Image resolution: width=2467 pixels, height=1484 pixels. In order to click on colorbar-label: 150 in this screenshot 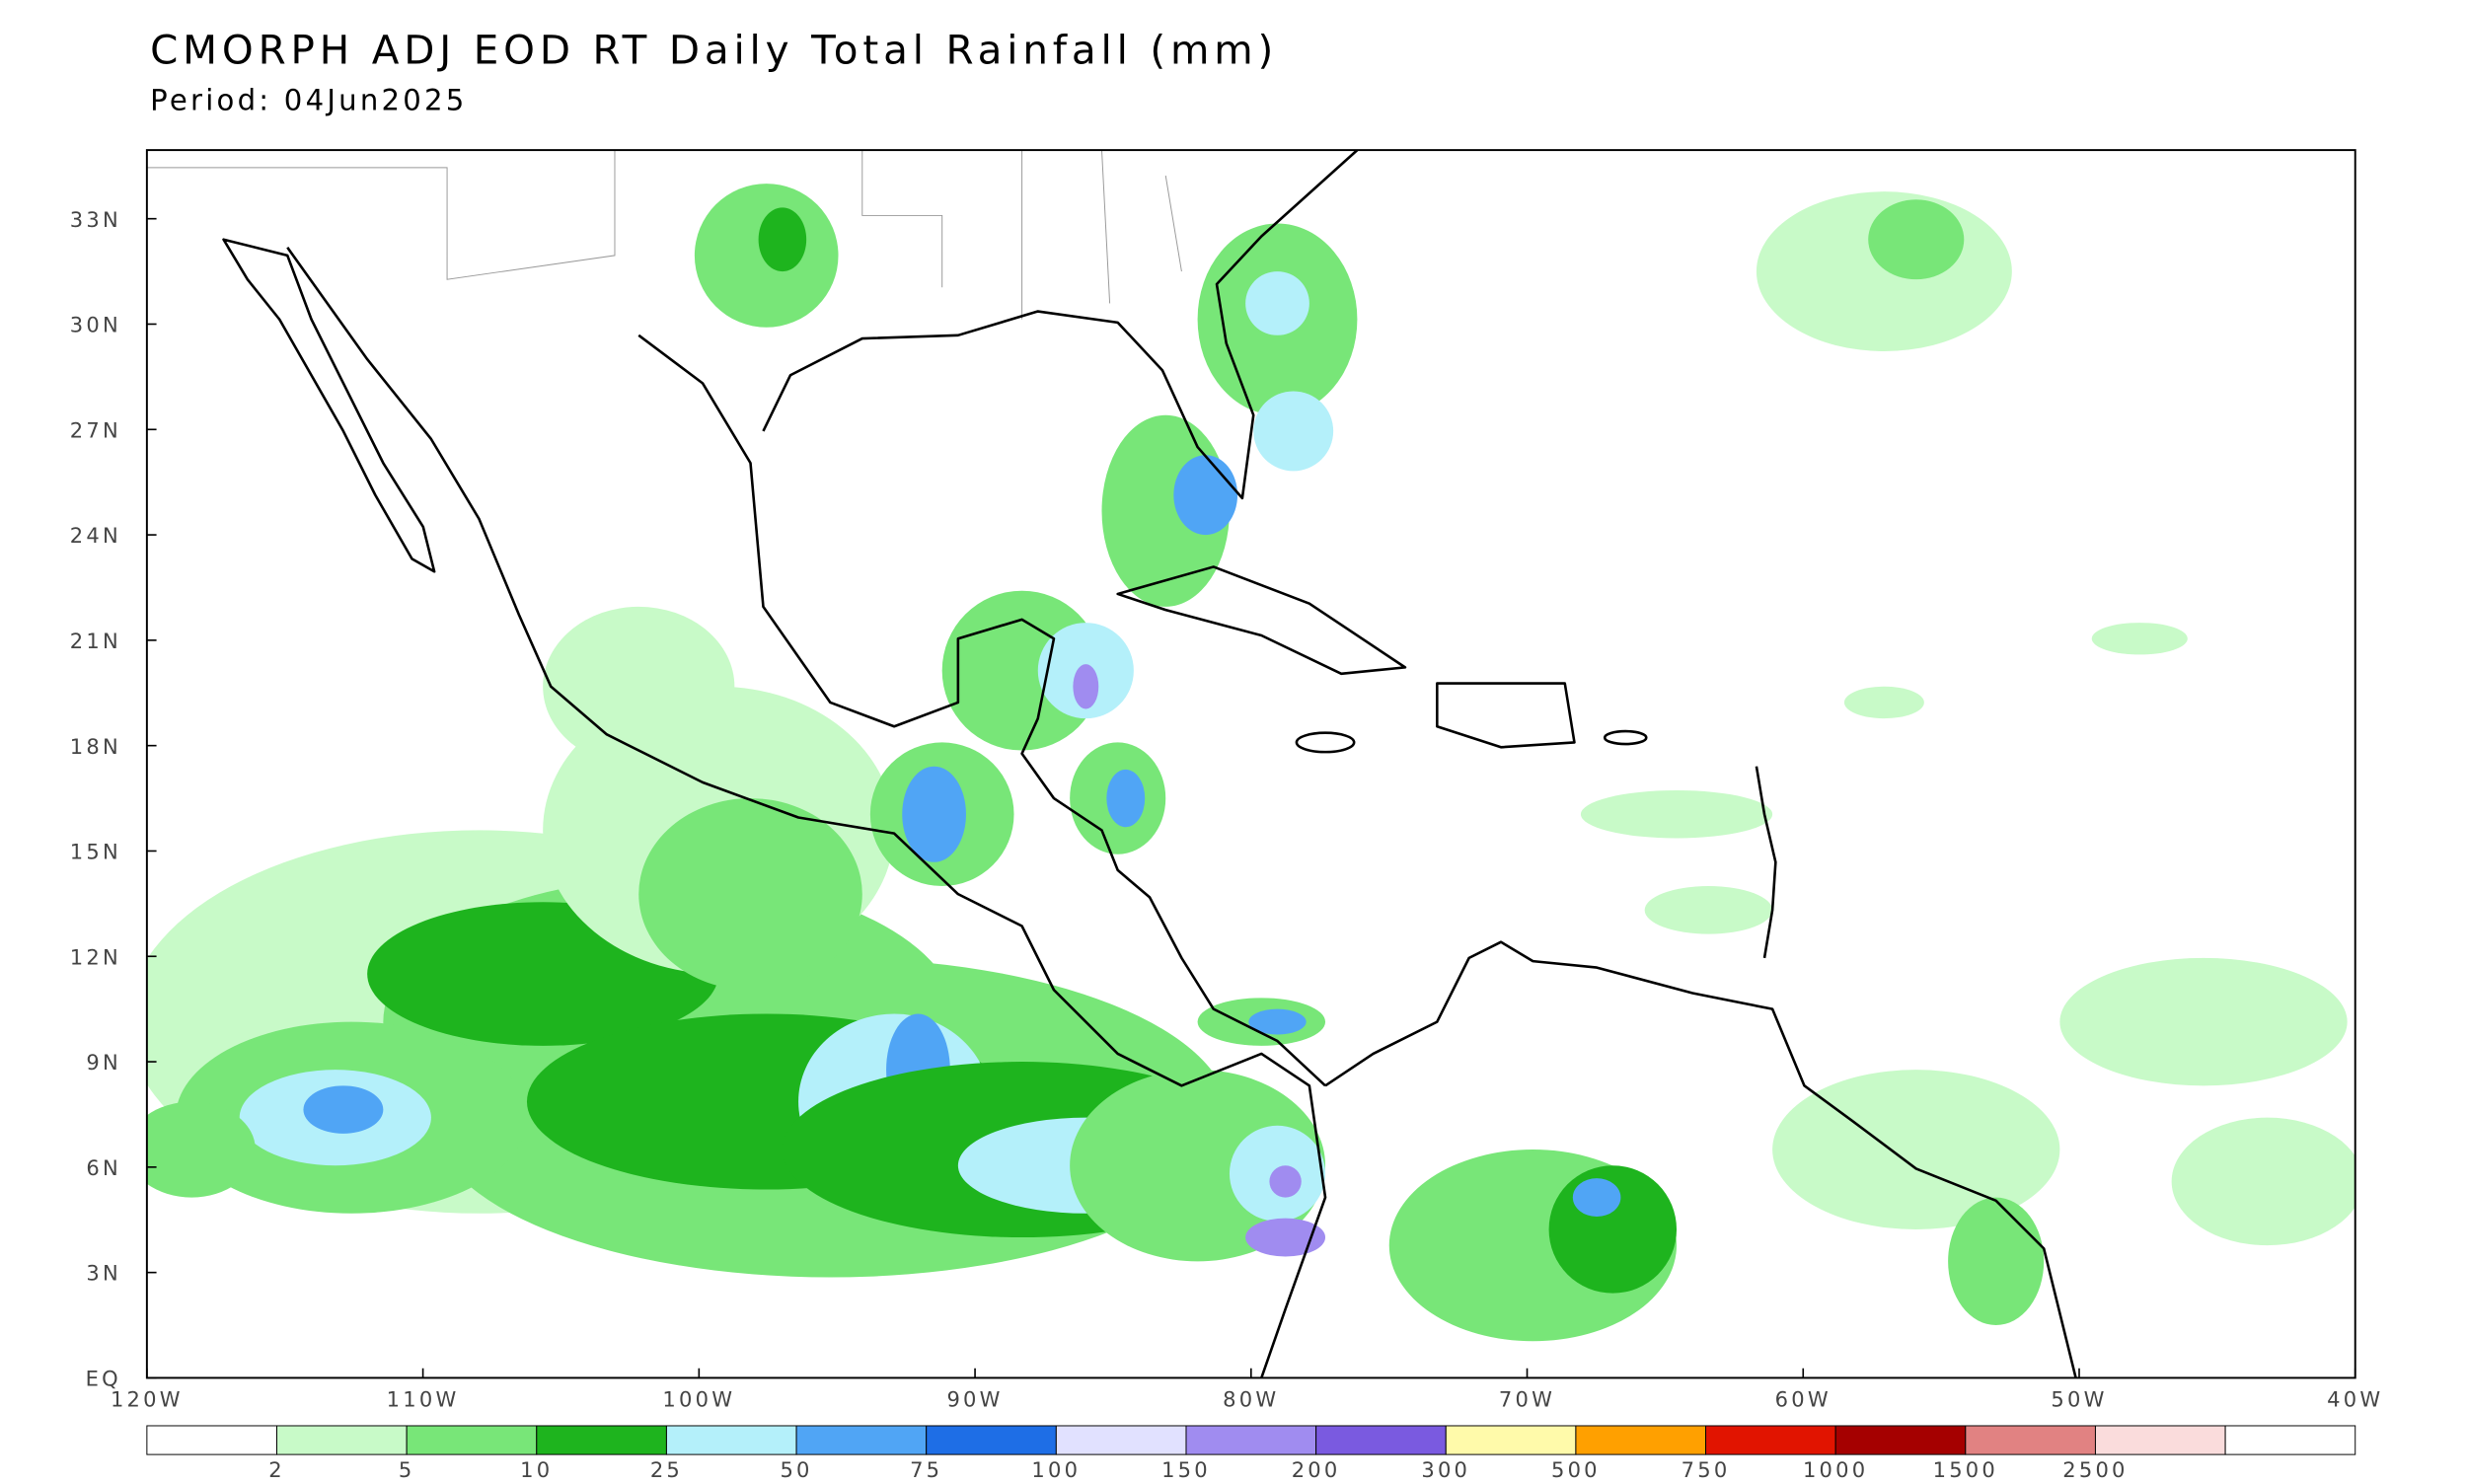, I will do `click(1186, 1468)`.